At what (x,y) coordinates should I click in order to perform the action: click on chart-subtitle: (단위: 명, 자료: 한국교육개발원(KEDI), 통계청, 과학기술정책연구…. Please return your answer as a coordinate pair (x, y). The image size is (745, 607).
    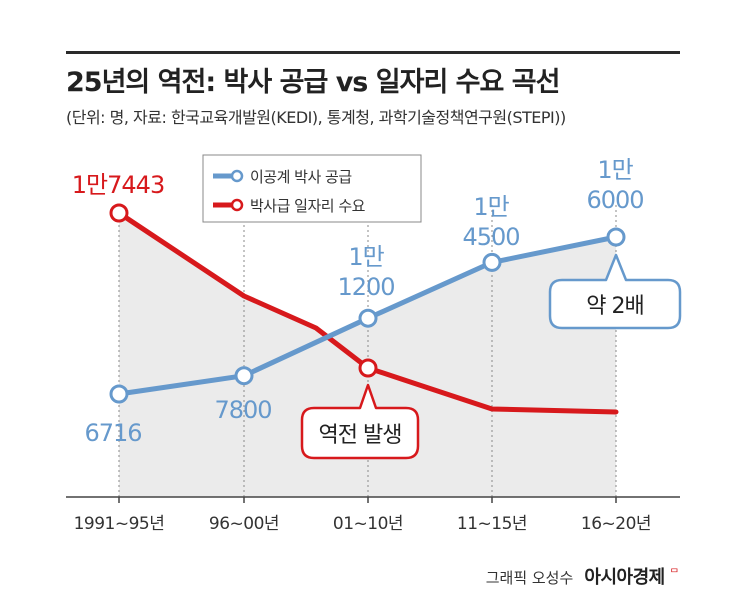
    Looking at the image, I should click on (316, 117).